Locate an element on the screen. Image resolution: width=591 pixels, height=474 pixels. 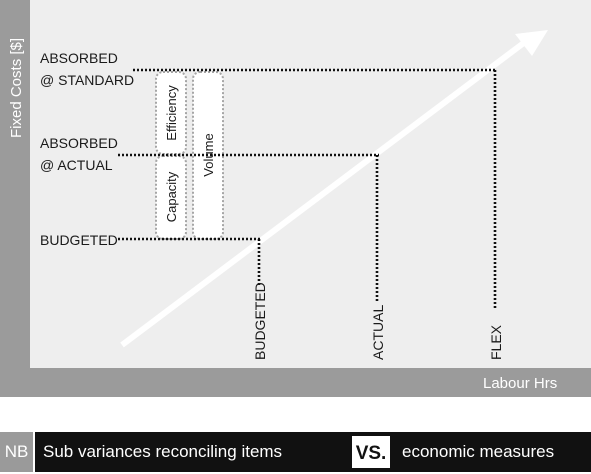
cost-line-arrowhead is located at coordinates (531, 43).